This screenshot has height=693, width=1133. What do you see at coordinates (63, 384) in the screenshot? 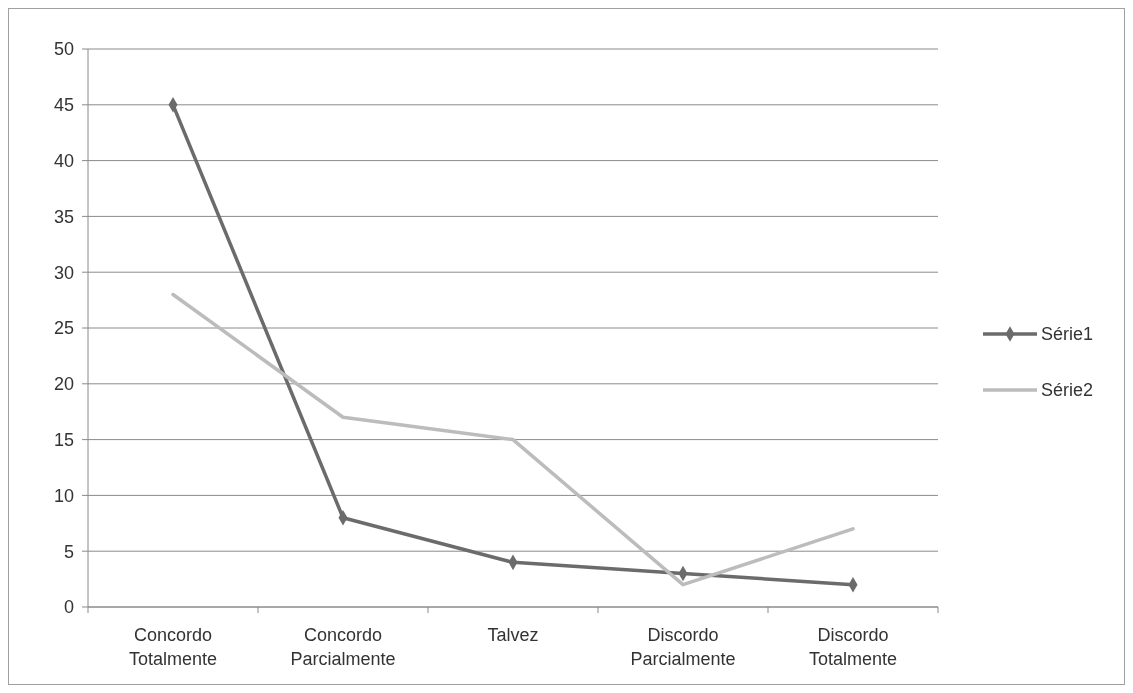
I see `y-tick-label: 20` at bounding box center [63, 384].